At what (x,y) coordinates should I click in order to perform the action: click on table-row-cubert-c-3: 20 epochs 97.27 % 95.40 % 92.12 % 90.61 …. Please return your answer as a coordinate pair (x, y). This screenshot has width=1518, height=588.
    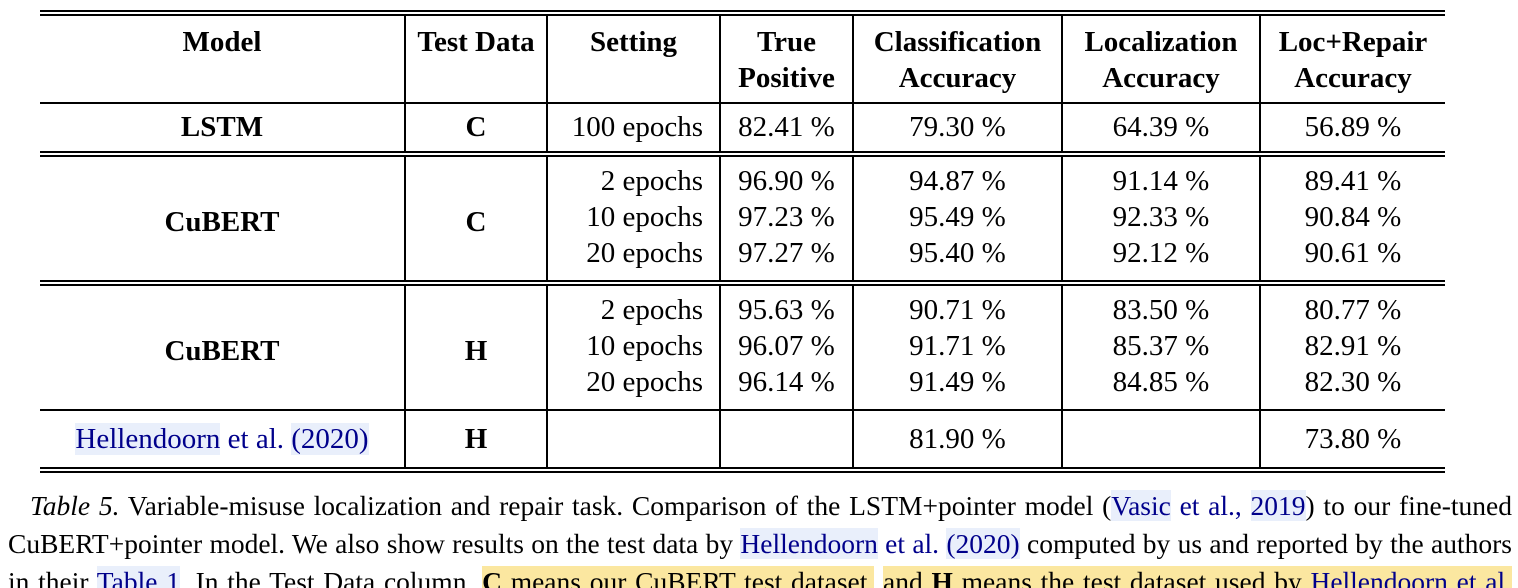
    Looking at the image, I should click on (742, 259).